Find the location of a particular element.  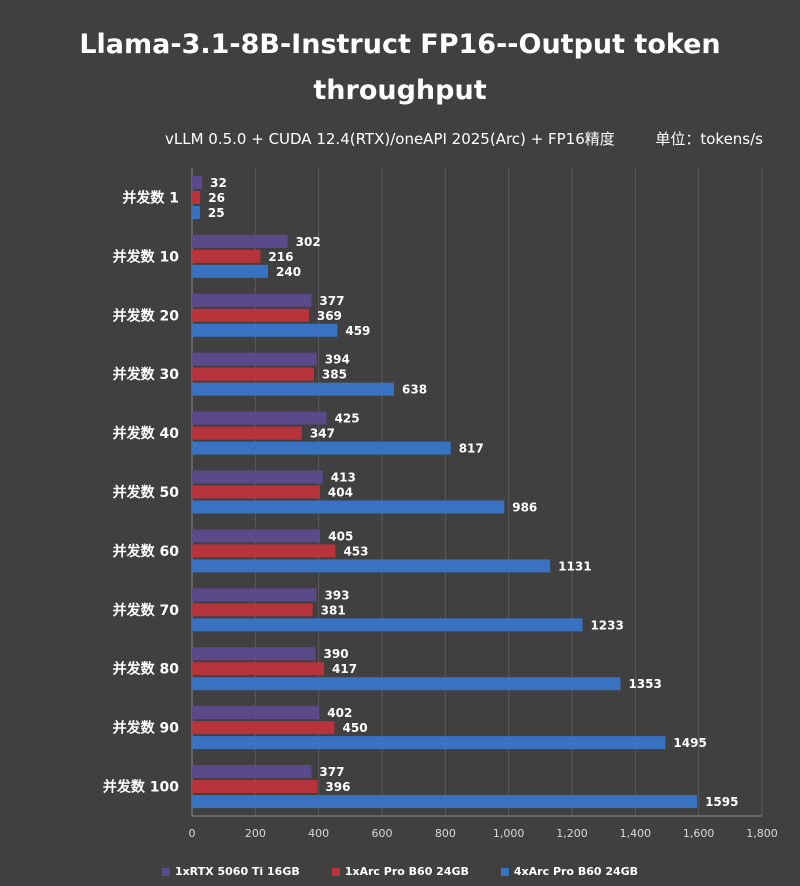

data-label: 1495 is located at coordinates (689, 743).